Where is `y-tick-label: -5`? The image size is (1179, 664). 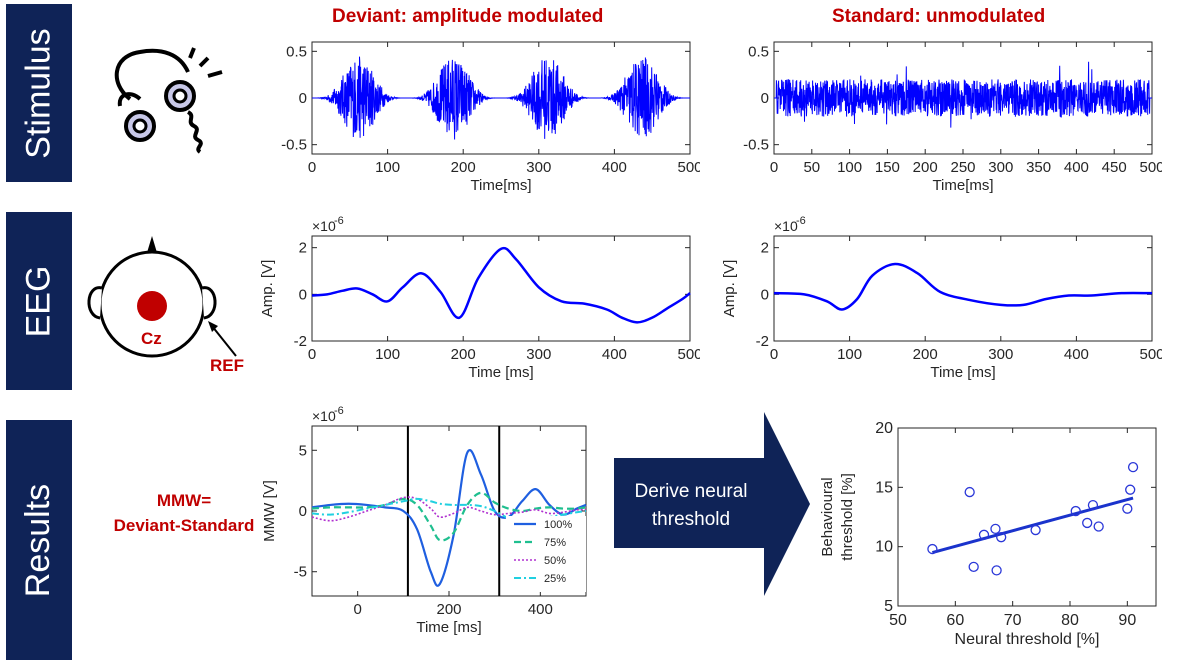
y-tick-label: -5 is located at coordinates (300, 572).